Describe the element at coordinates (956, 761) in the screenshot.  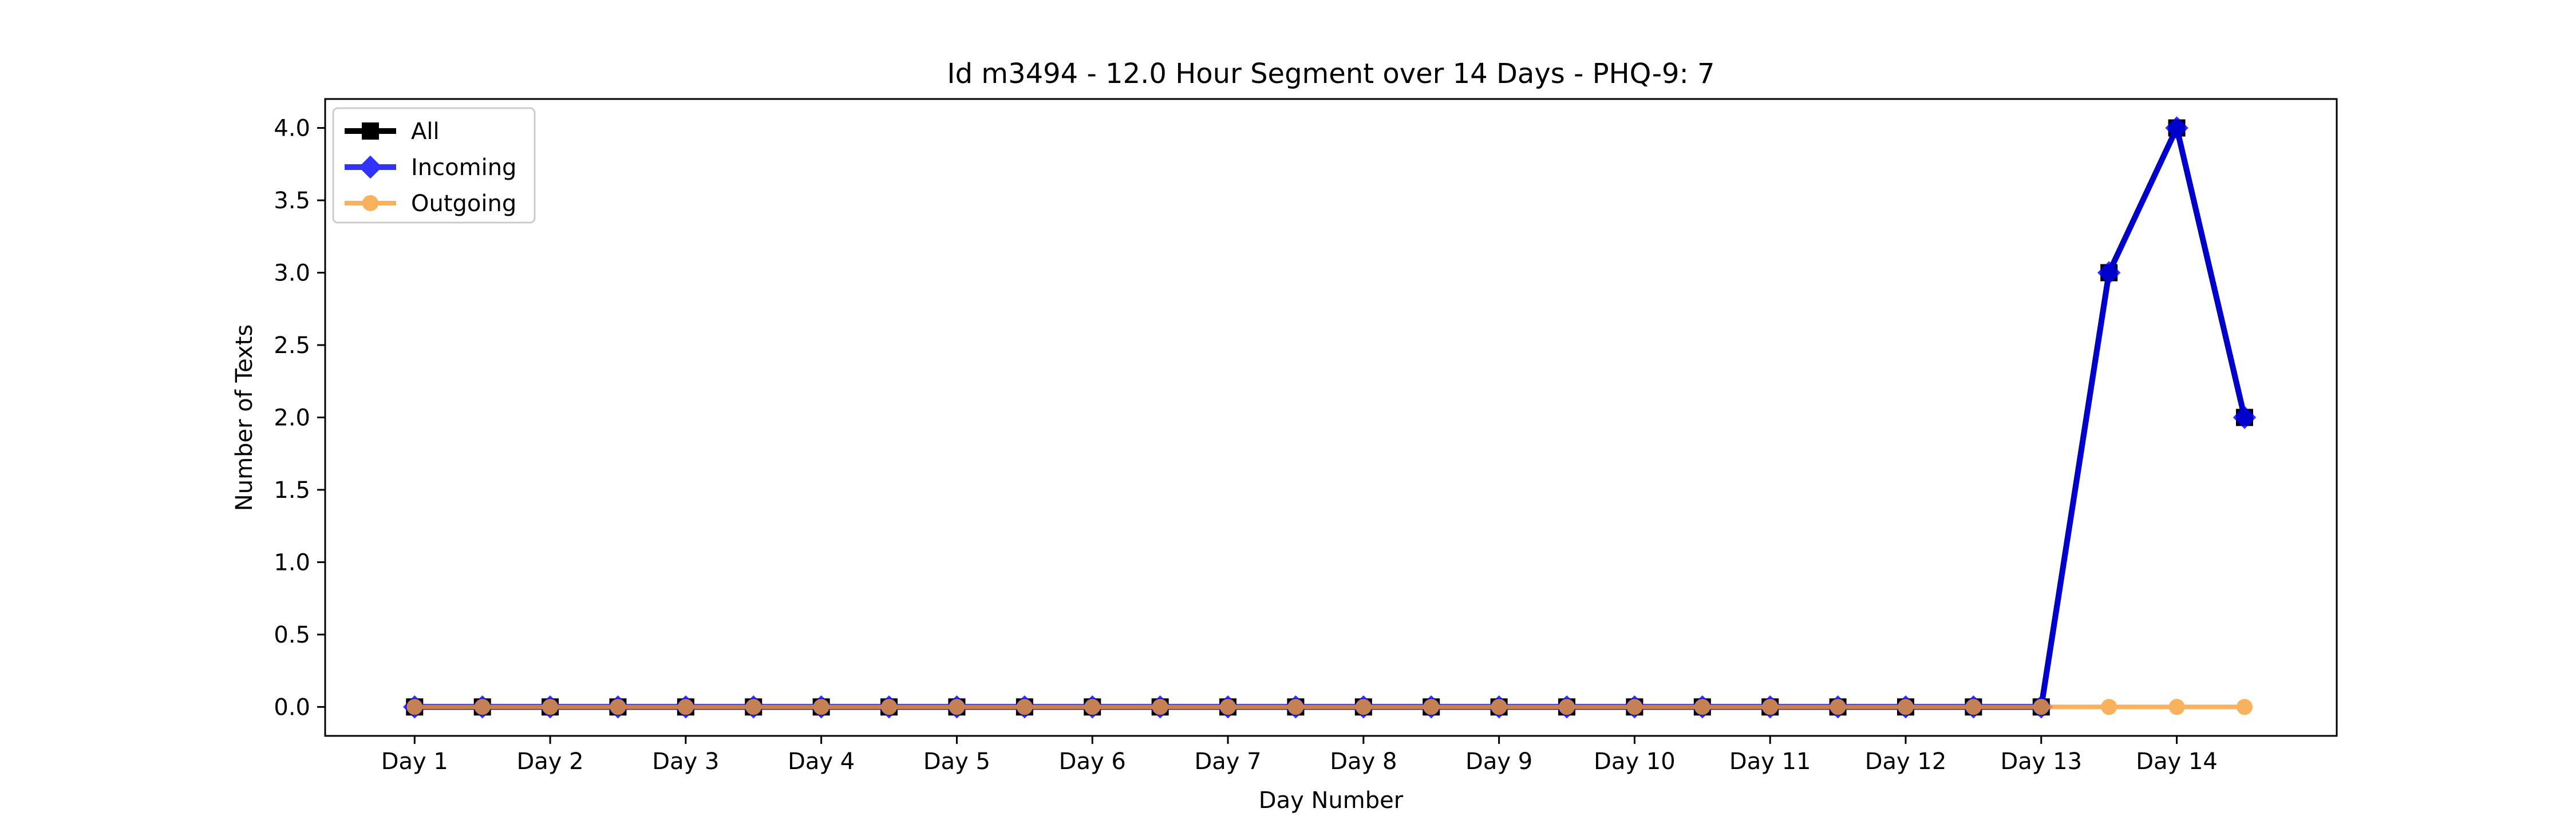
I see `x-tick-label: Day 5` at that location.